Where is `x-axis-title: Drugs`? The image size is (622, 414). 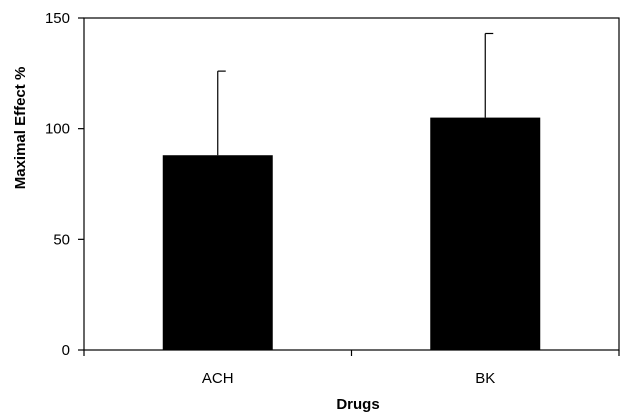
x-axis-title: Drugs is located at coordinates (357, 404).